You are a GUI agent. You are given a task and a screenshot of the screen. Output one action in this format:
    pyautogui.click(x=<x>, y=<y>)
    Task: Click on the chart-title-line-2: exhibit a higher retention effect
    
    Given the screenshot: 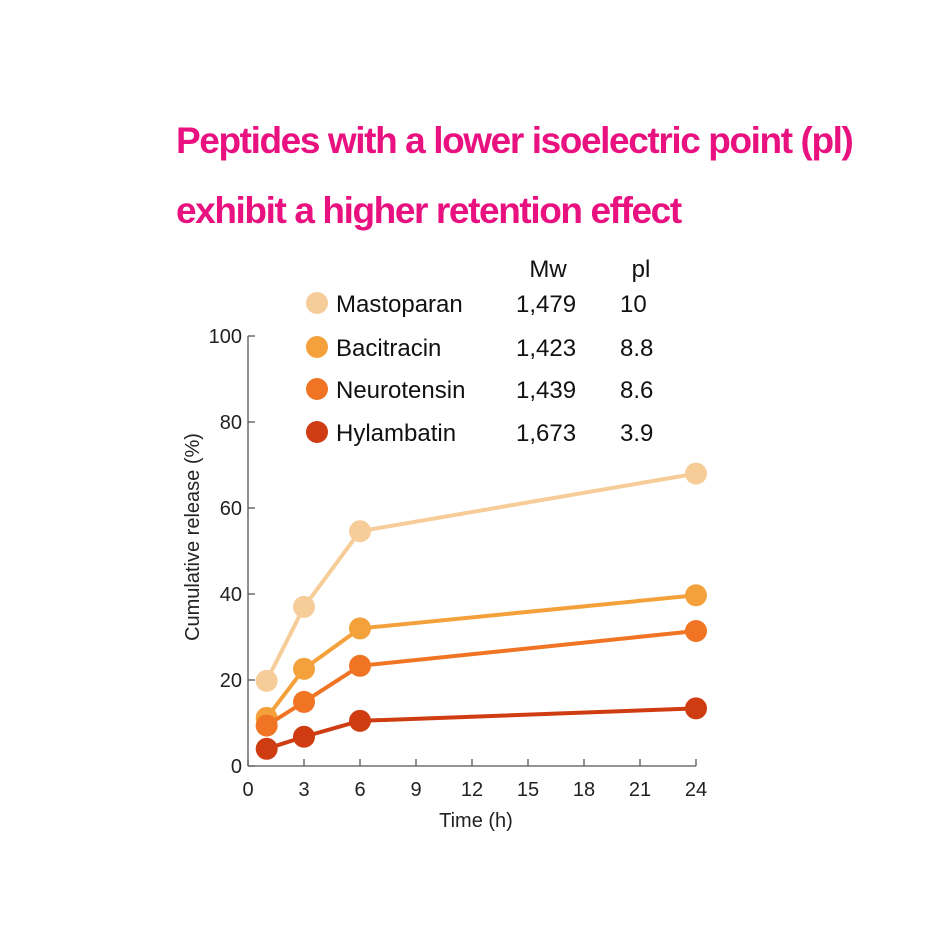 What is the action you would take?
    pyautogui.click(x=429, y=210)
    